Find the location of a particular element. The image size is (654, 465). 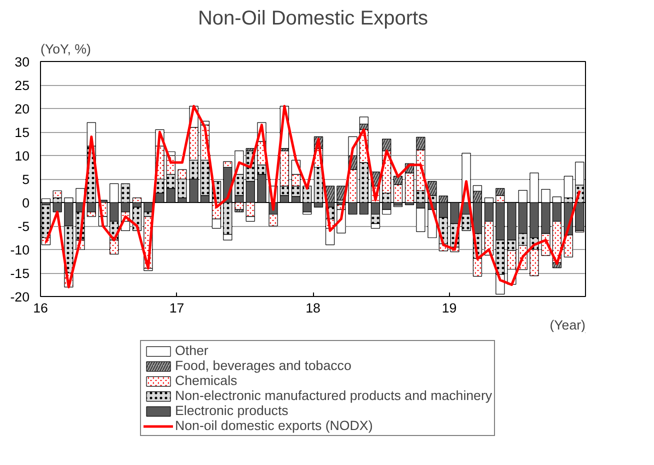

x-axis-title: (Year) is located at coordinates (568, 325).